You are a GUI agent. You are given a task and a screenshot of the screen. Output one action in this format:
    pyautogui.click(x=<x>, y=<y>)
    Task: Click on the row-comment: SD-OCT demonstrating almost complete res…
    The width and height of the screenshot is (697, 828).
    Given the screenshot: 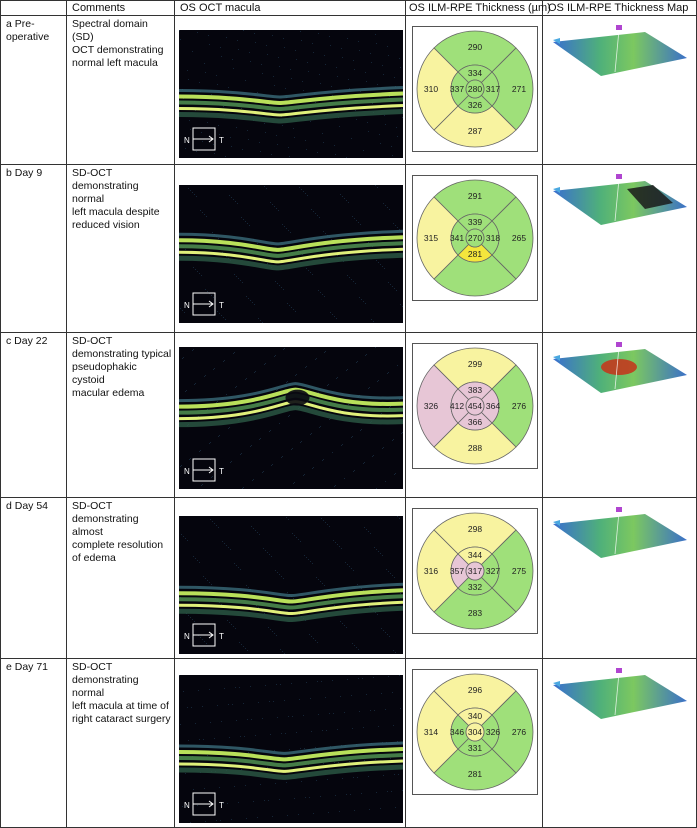 What is the action you would take?
    pyautogui.click(x=118, y=532)
    